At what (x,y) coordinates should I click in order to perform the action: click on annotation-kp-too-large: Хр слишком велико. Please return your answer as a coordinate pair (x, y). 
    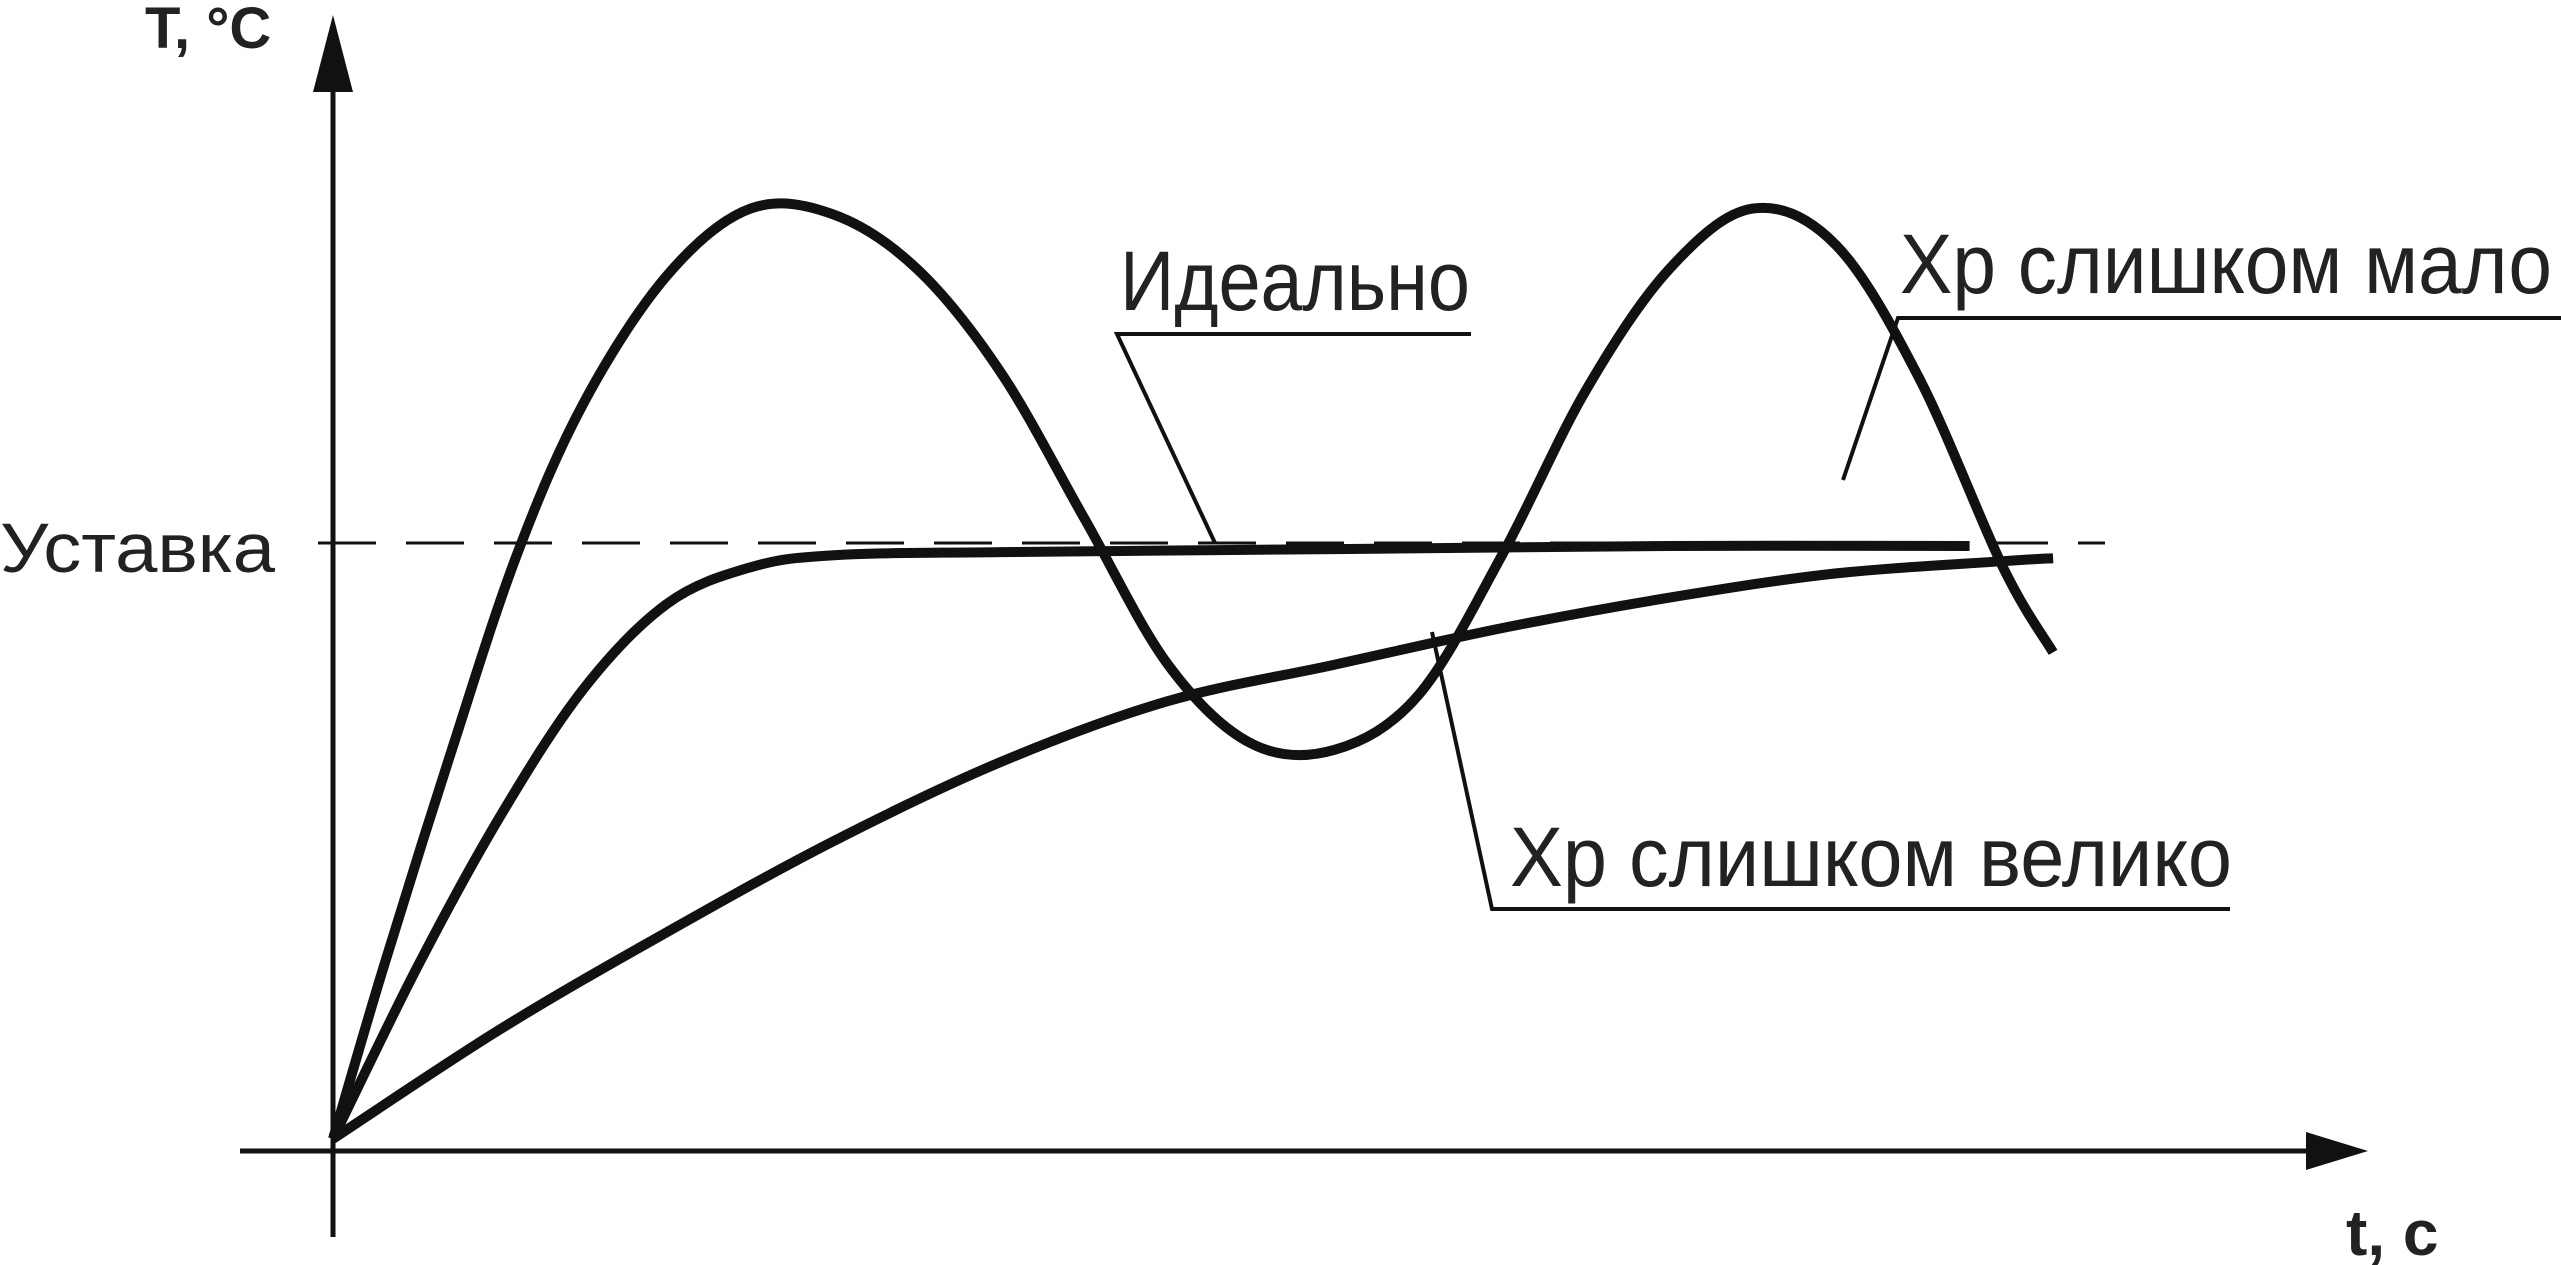
    Looking at the image, I should click on (1871, 857).